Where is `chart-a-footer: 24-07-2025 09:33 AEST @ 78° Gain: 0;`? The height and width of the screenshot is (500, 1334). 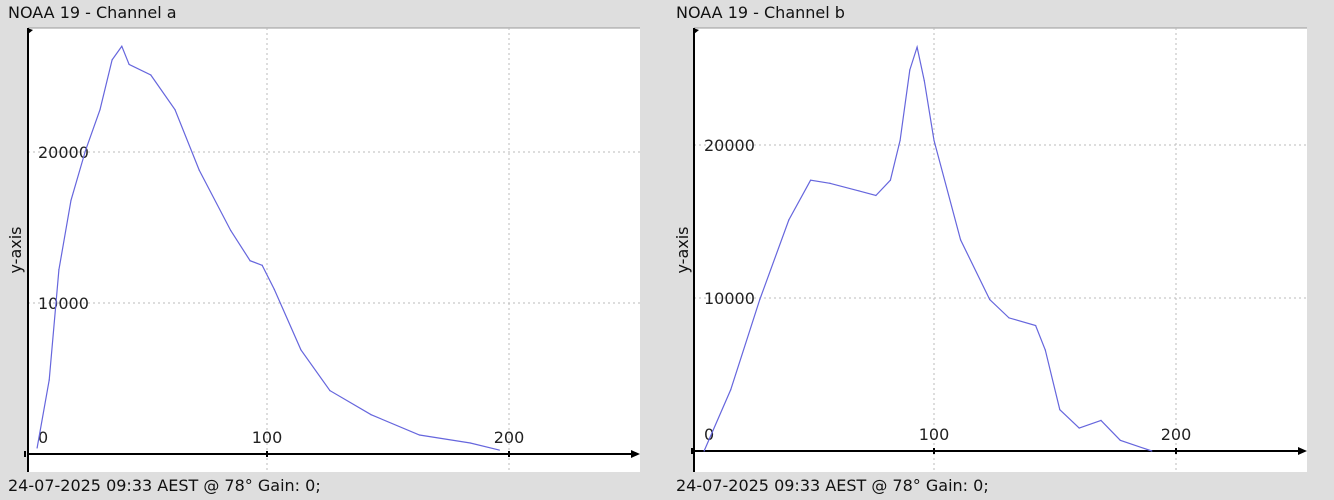 chart-a-footer: 24-07-2025 09:33 AEST @ 78° Gain: 0; is located at coordinates (164, 485).